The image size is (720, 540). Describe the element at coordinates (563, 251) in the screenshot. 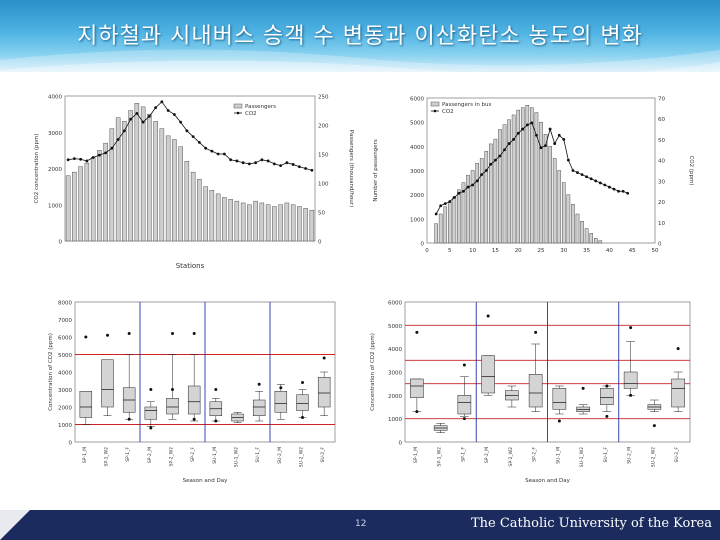

I see `x-tick-label: 30` at that location.